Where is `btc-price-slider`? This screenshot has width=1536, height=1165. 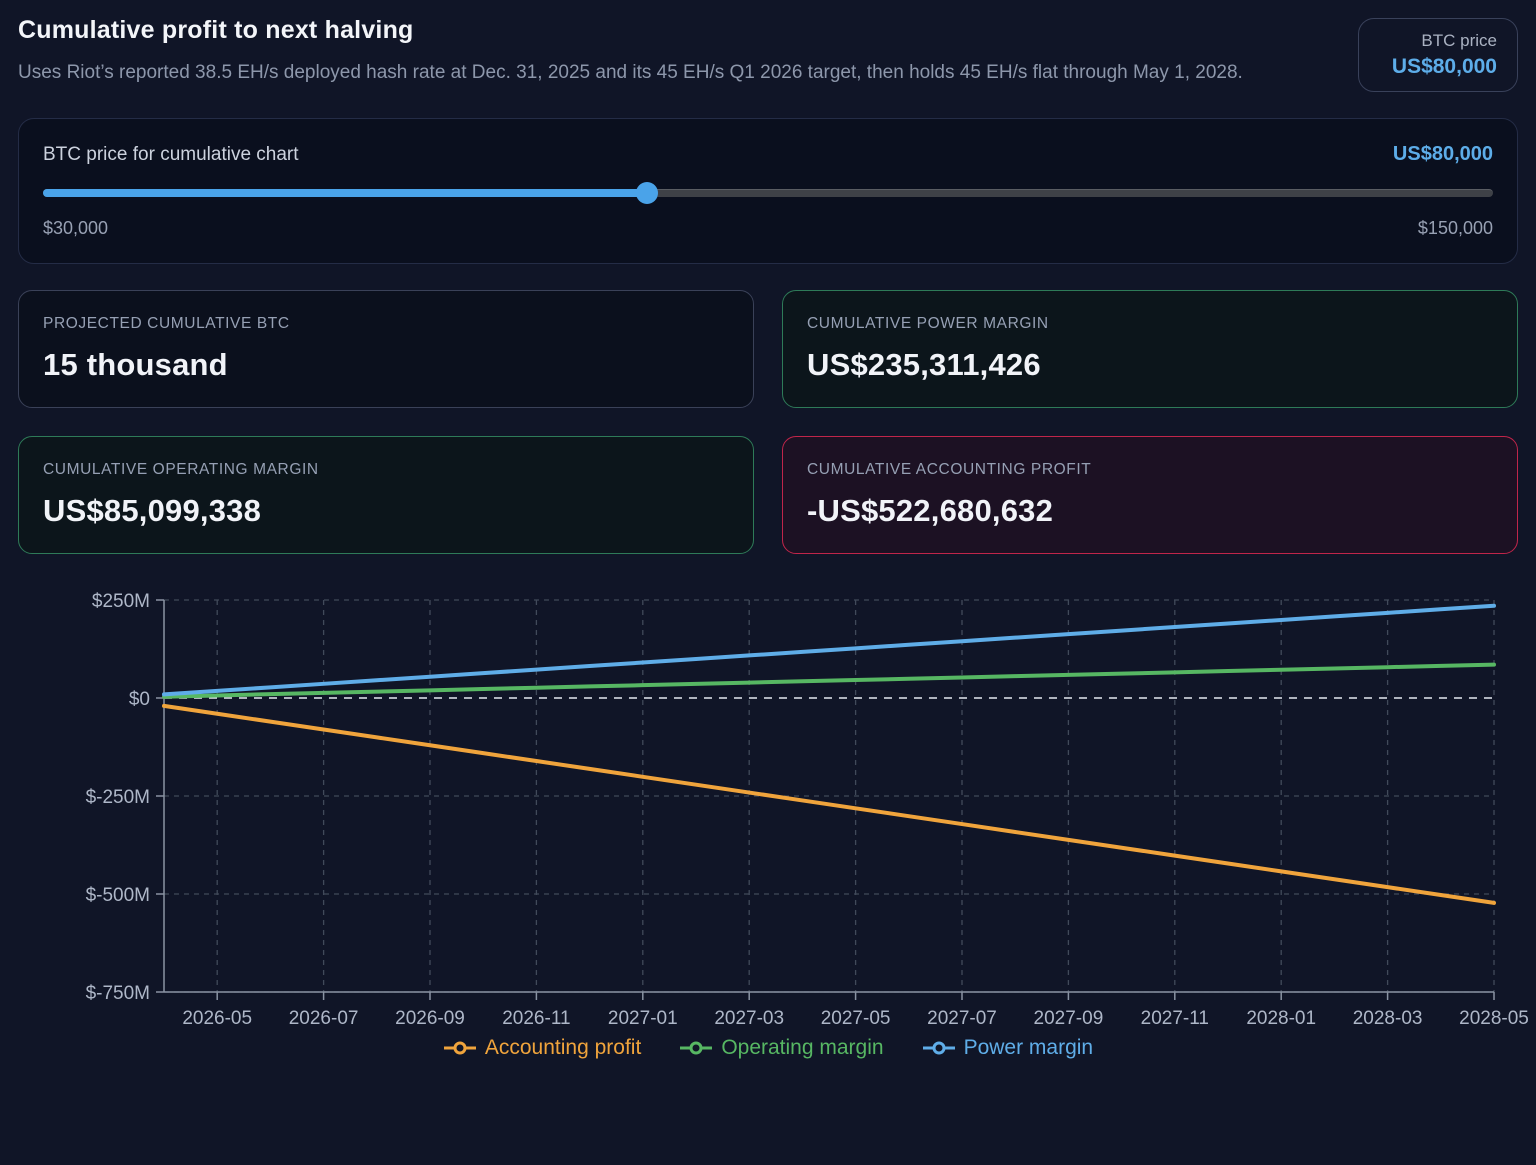 btc-price-slider is located at coordinates (768, 193).